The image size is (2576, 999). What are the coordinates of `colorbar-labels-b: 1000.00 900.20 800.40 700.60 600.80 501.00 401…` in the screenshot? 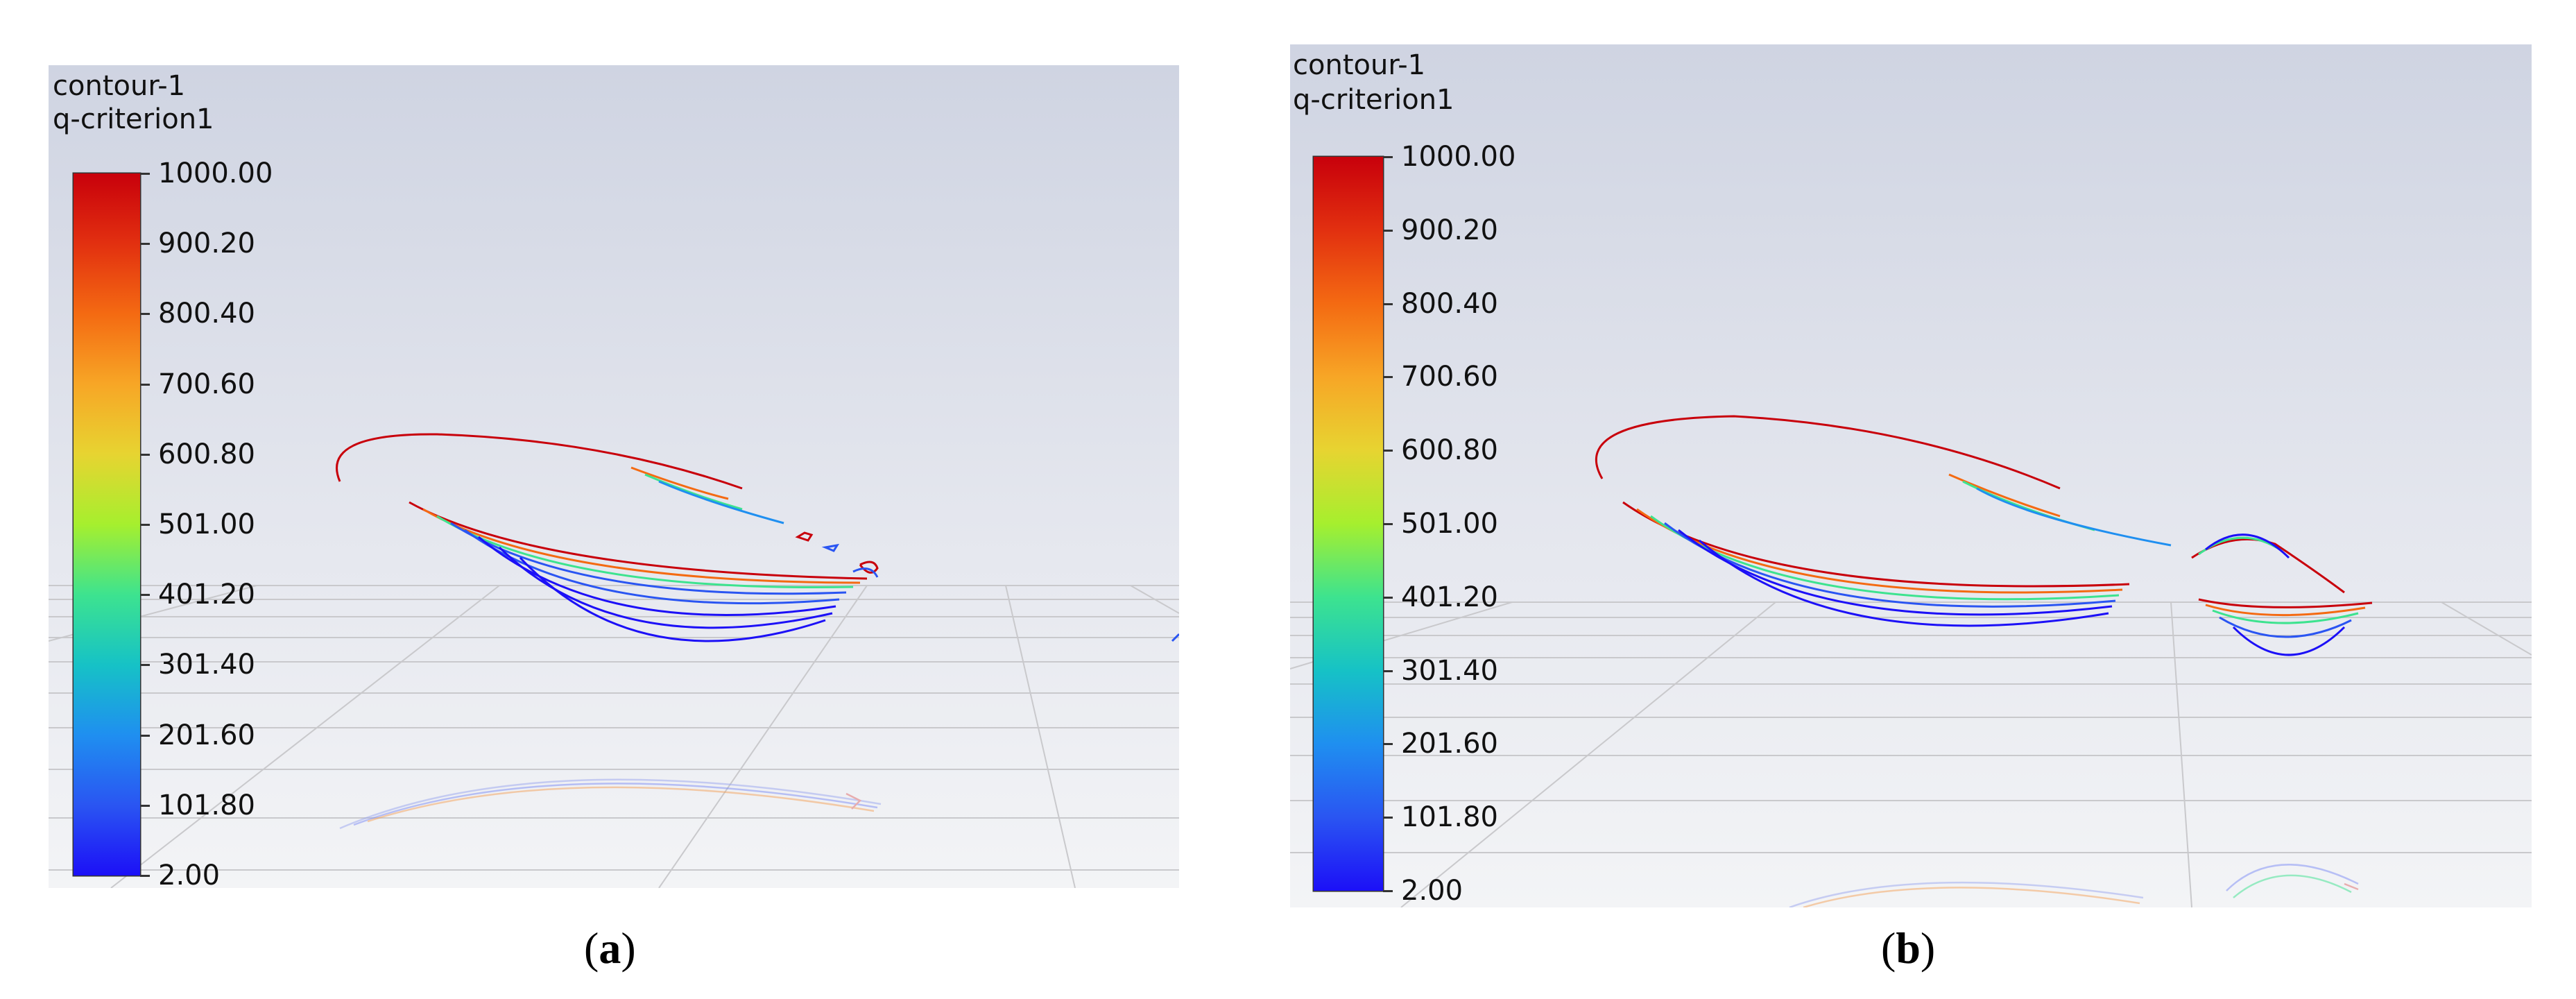 It's located at (1487, 524).